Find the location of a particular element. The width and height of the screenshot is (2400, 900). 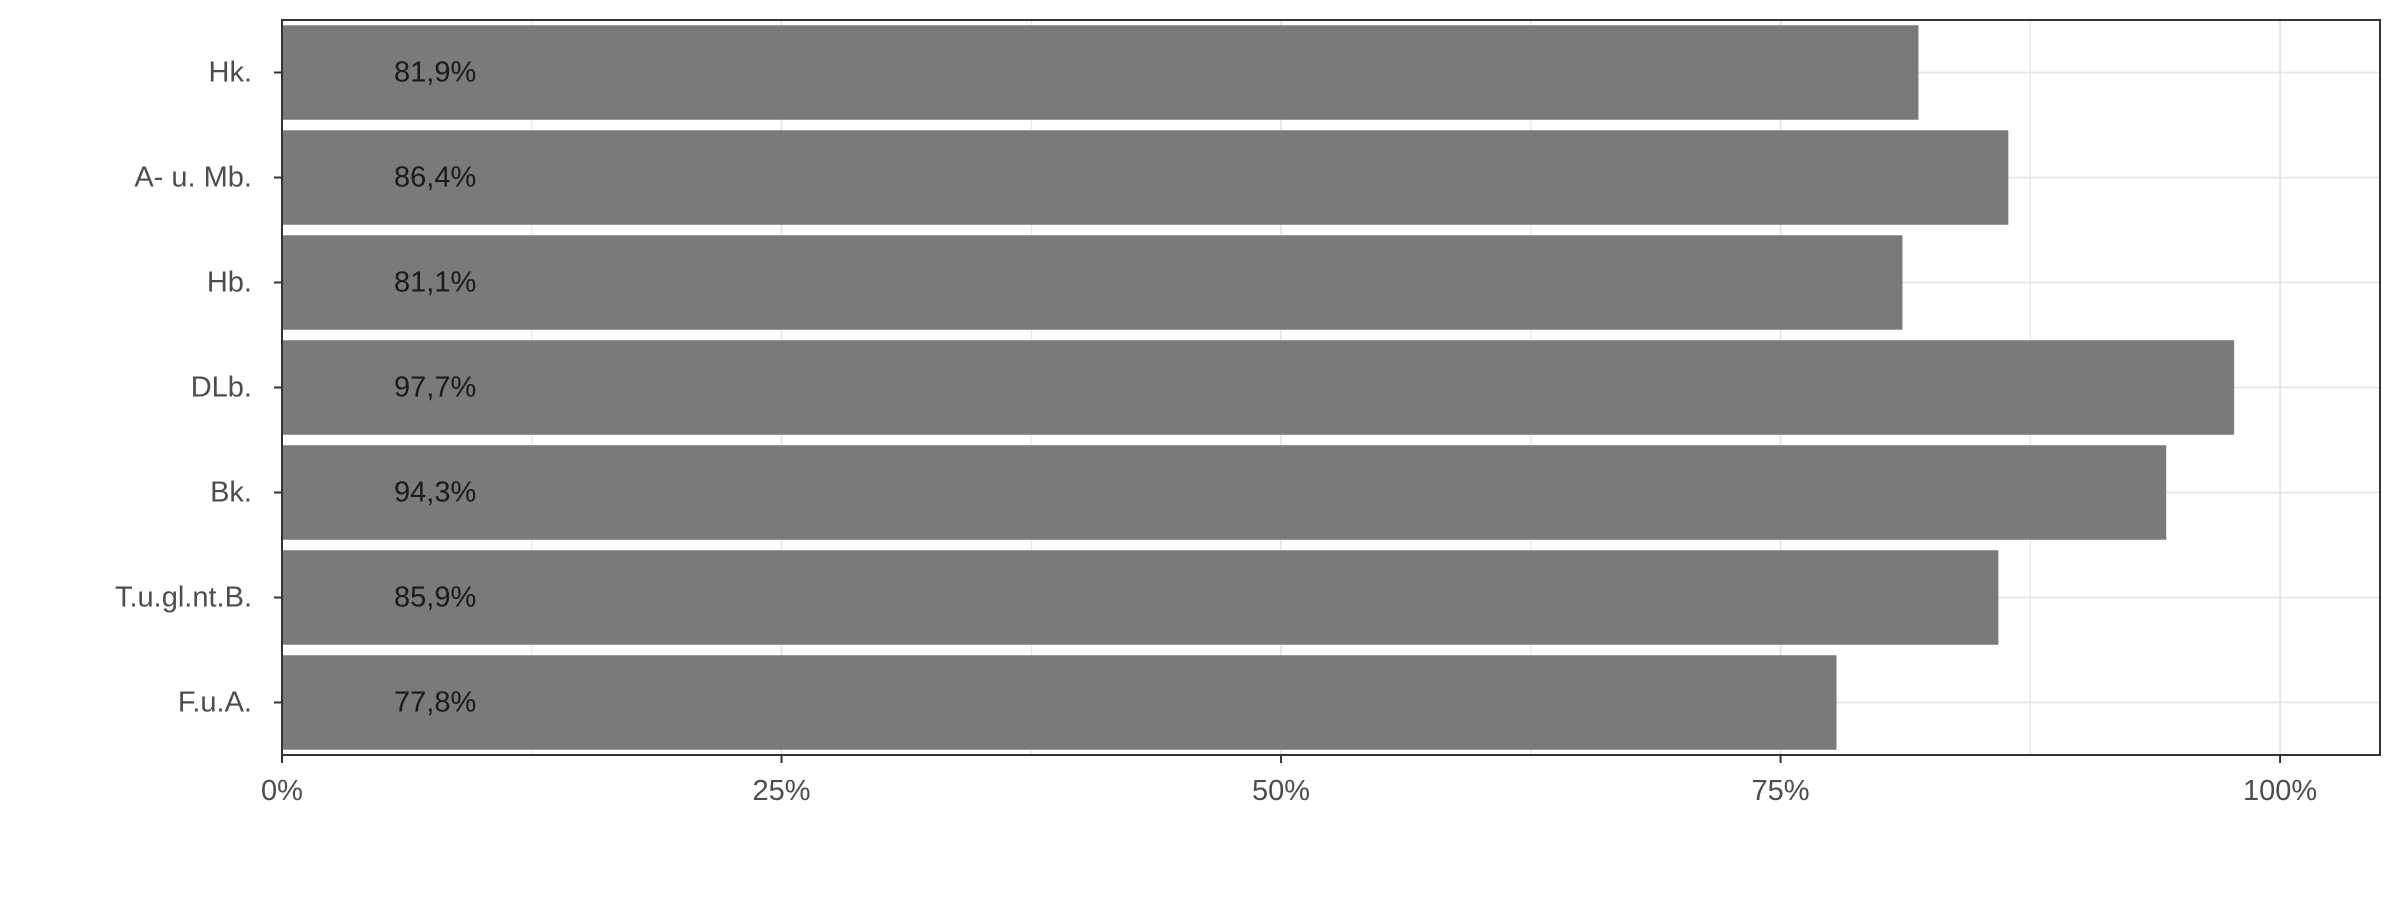

bar-value-label: 97,7% is located at coordinates (435, 388).